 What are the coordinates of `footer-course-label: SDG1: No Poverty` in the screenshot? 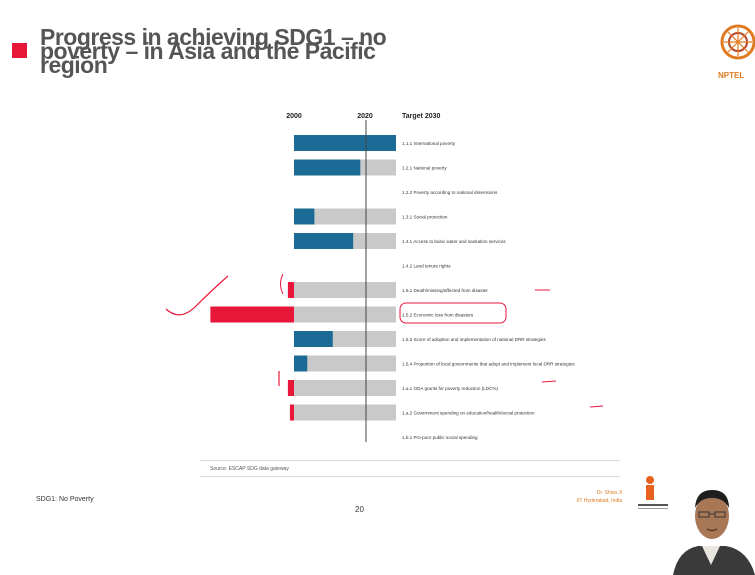 It's located at (65, 499).